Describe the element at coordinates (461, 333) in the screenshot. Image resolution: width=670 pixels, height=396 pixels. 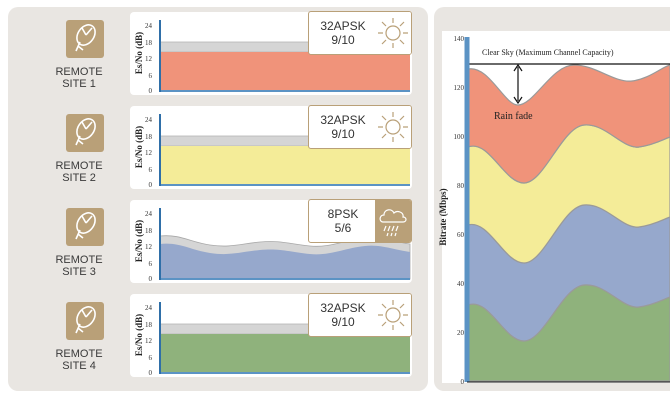
I see `ytick: 20` at that location.